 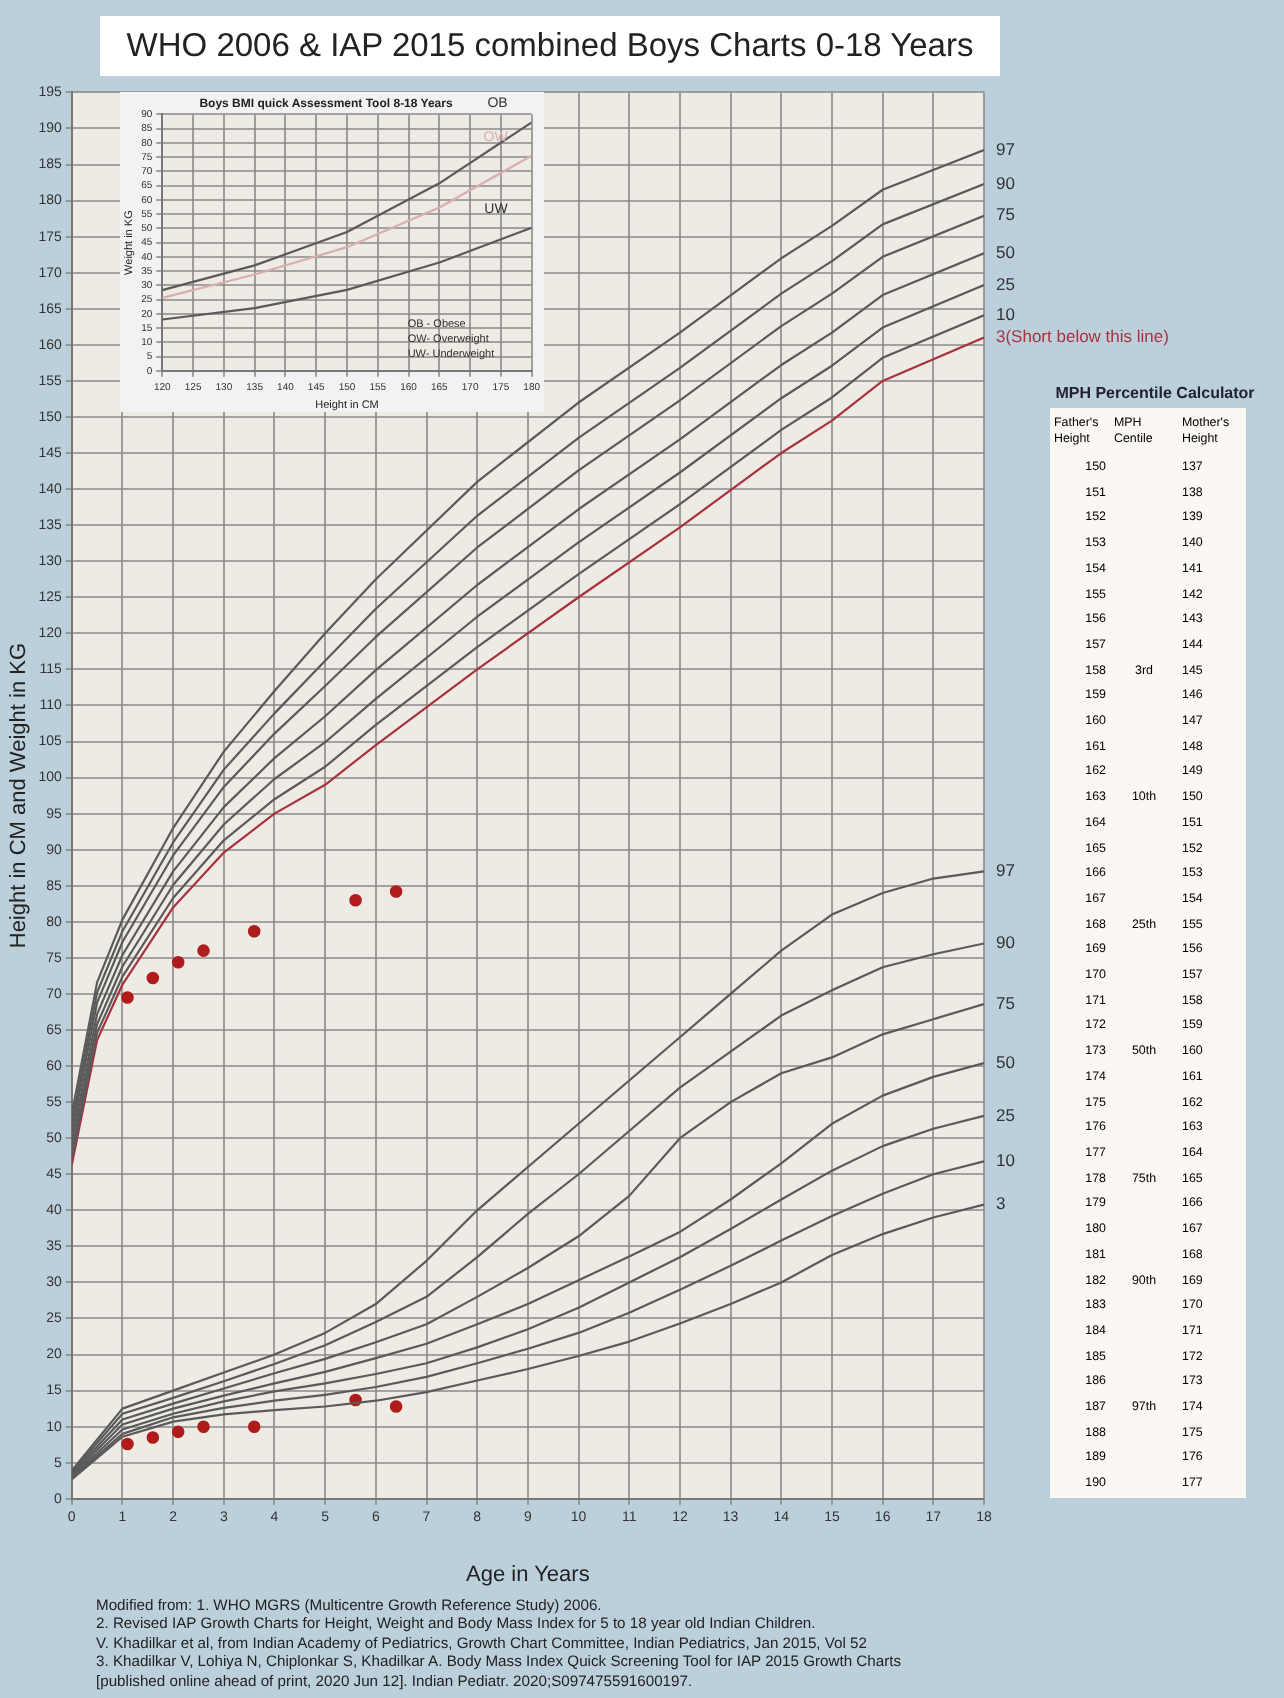 I want to click on y-axis-title: Height in CM and Weight in KG, so click(x=19, y=795).